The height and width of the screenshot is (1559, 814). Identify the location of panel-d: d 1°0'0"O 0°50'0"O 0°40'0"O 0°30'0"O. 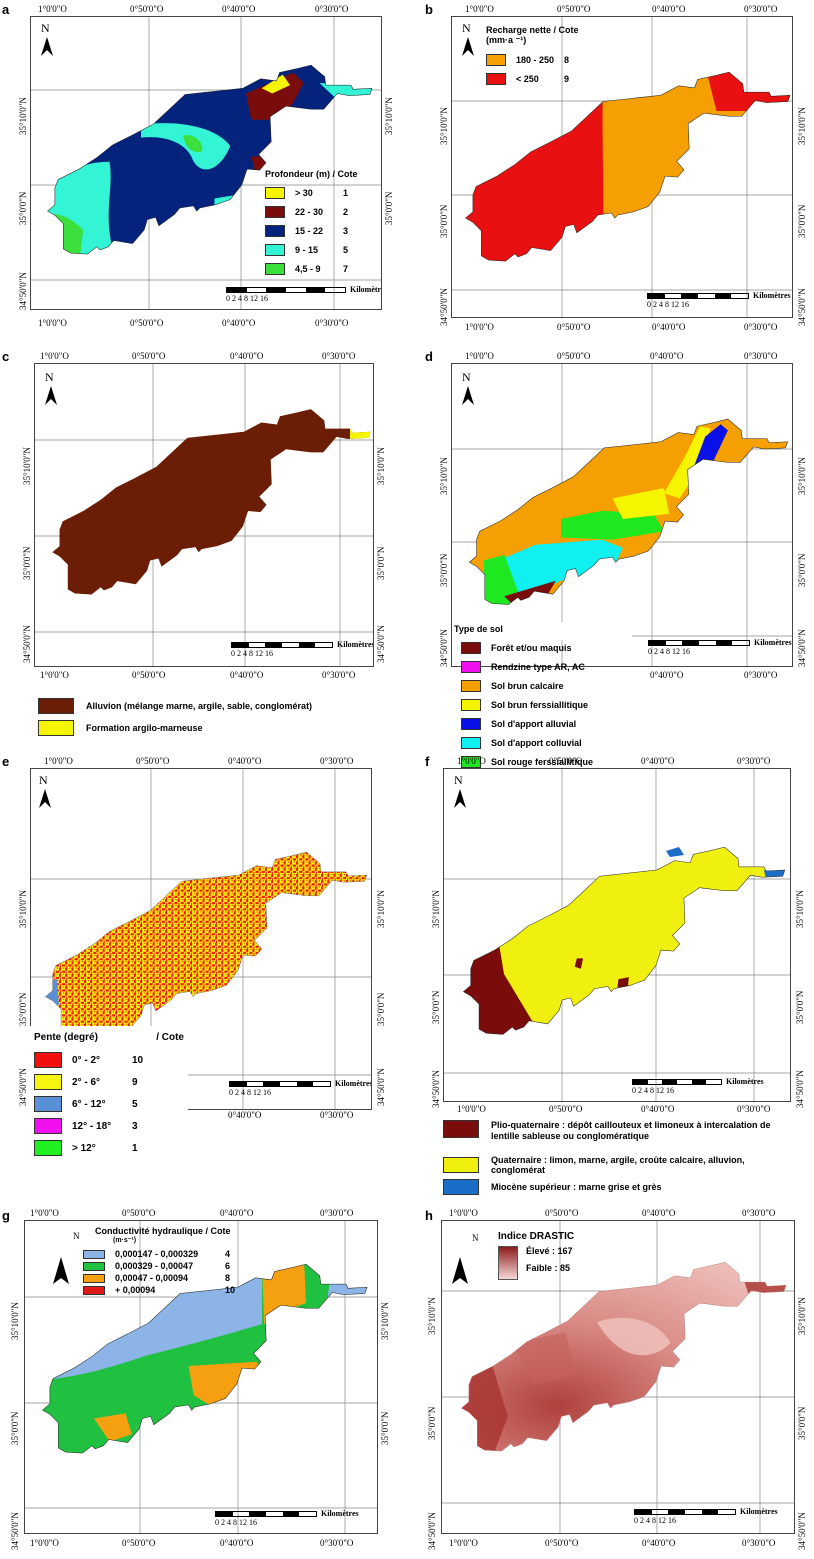
(610, 556).